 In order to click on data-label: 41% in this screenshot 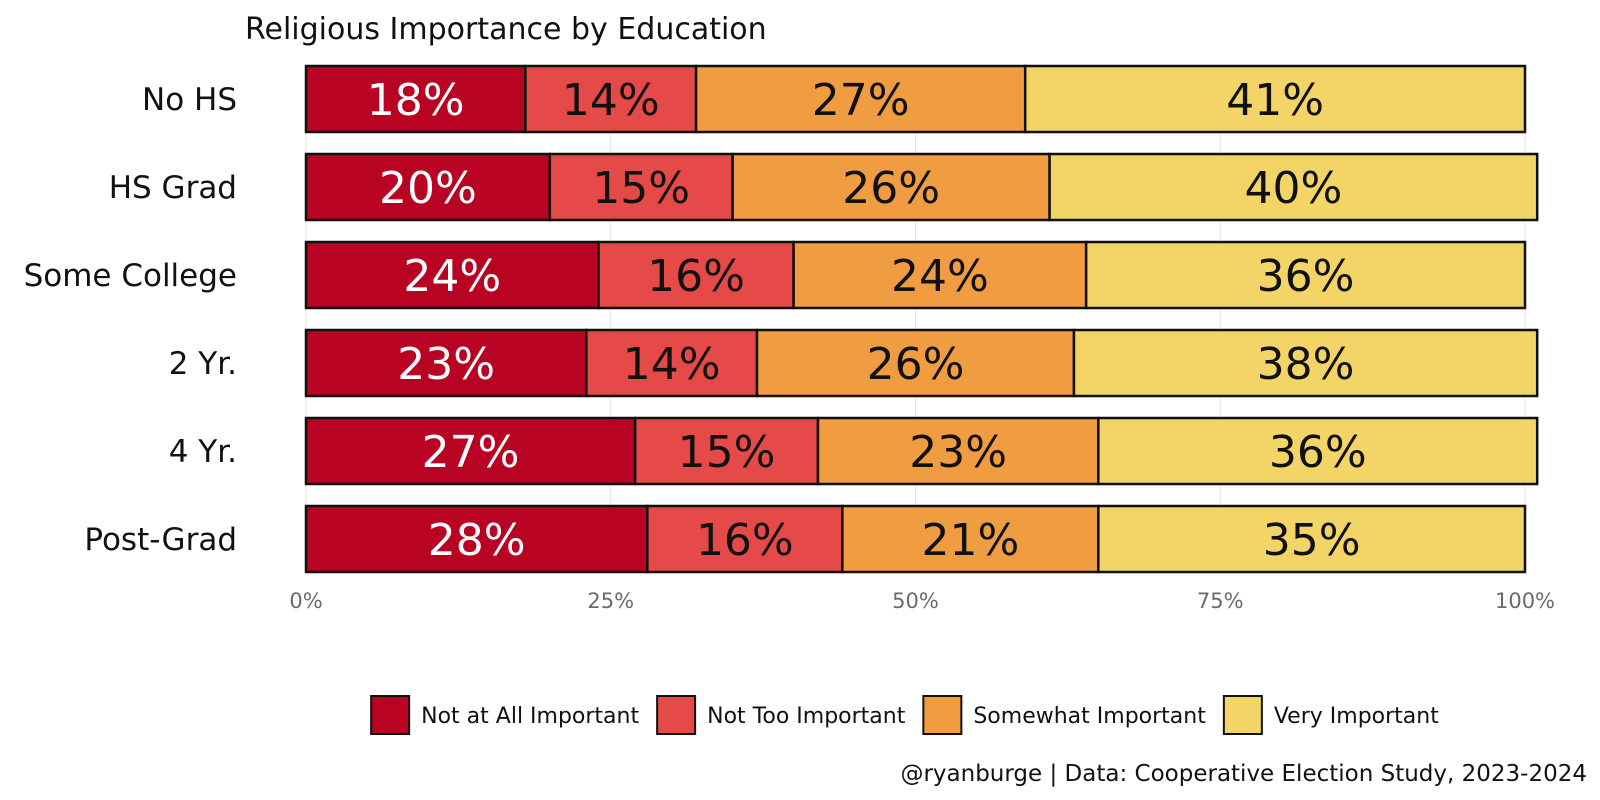, I will do `click(1275, 100)`.